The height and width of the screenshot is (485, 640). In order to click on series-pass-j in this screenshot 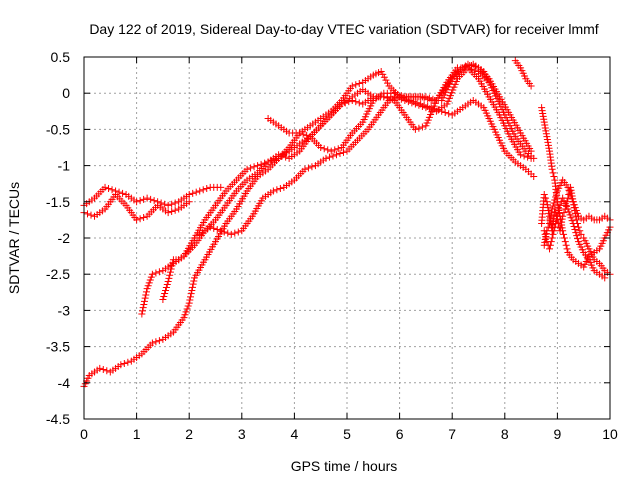, I will do `click(576, 187)`.